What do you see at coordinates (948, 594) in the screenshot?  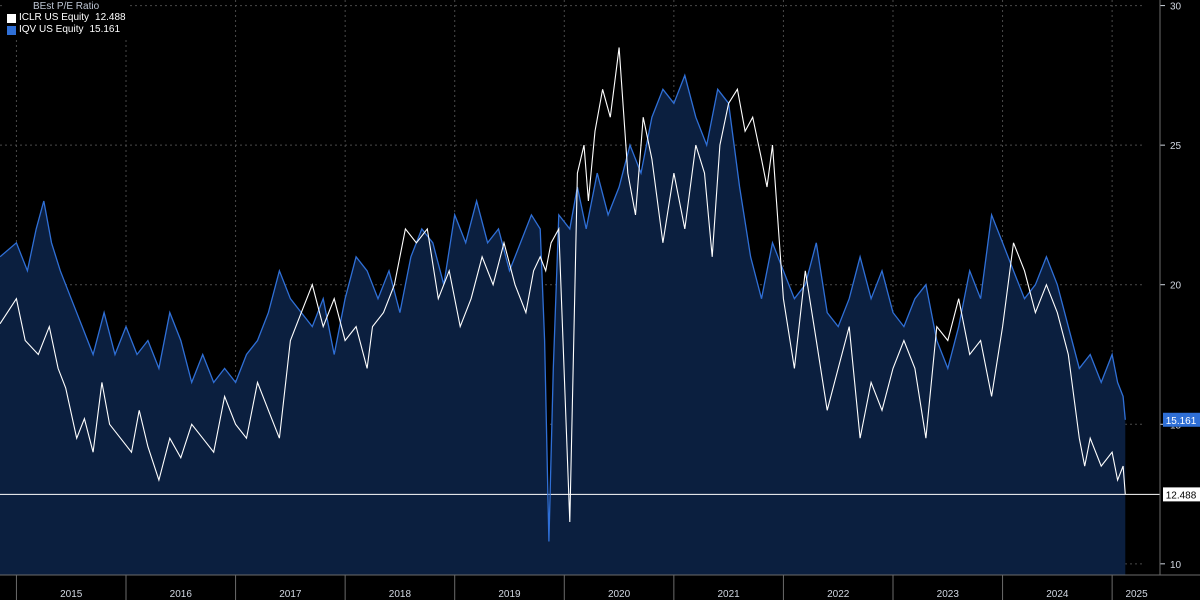 I see `x-tick-label-2023: 2023` at bounding box center [948, 594].